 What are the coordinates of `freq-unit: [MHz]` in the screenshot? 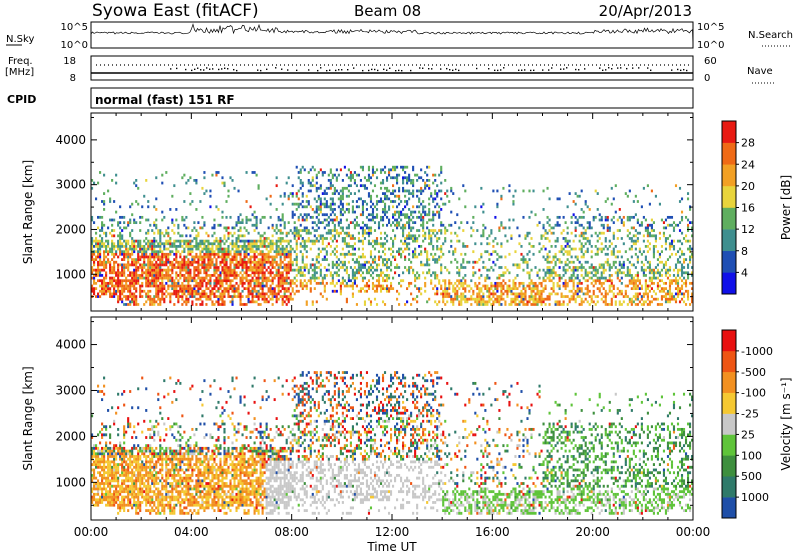 It's located at (19, 72).